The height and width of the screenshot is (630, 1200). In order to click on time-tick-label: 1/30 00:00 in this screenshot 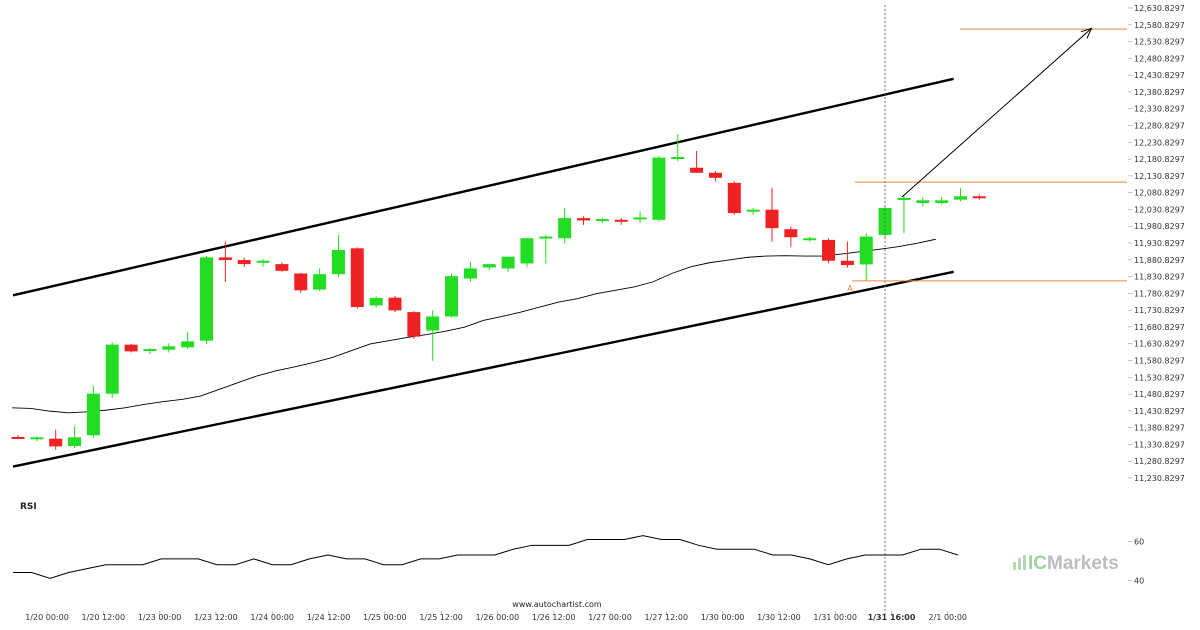, I will do `click(723, 617)`.